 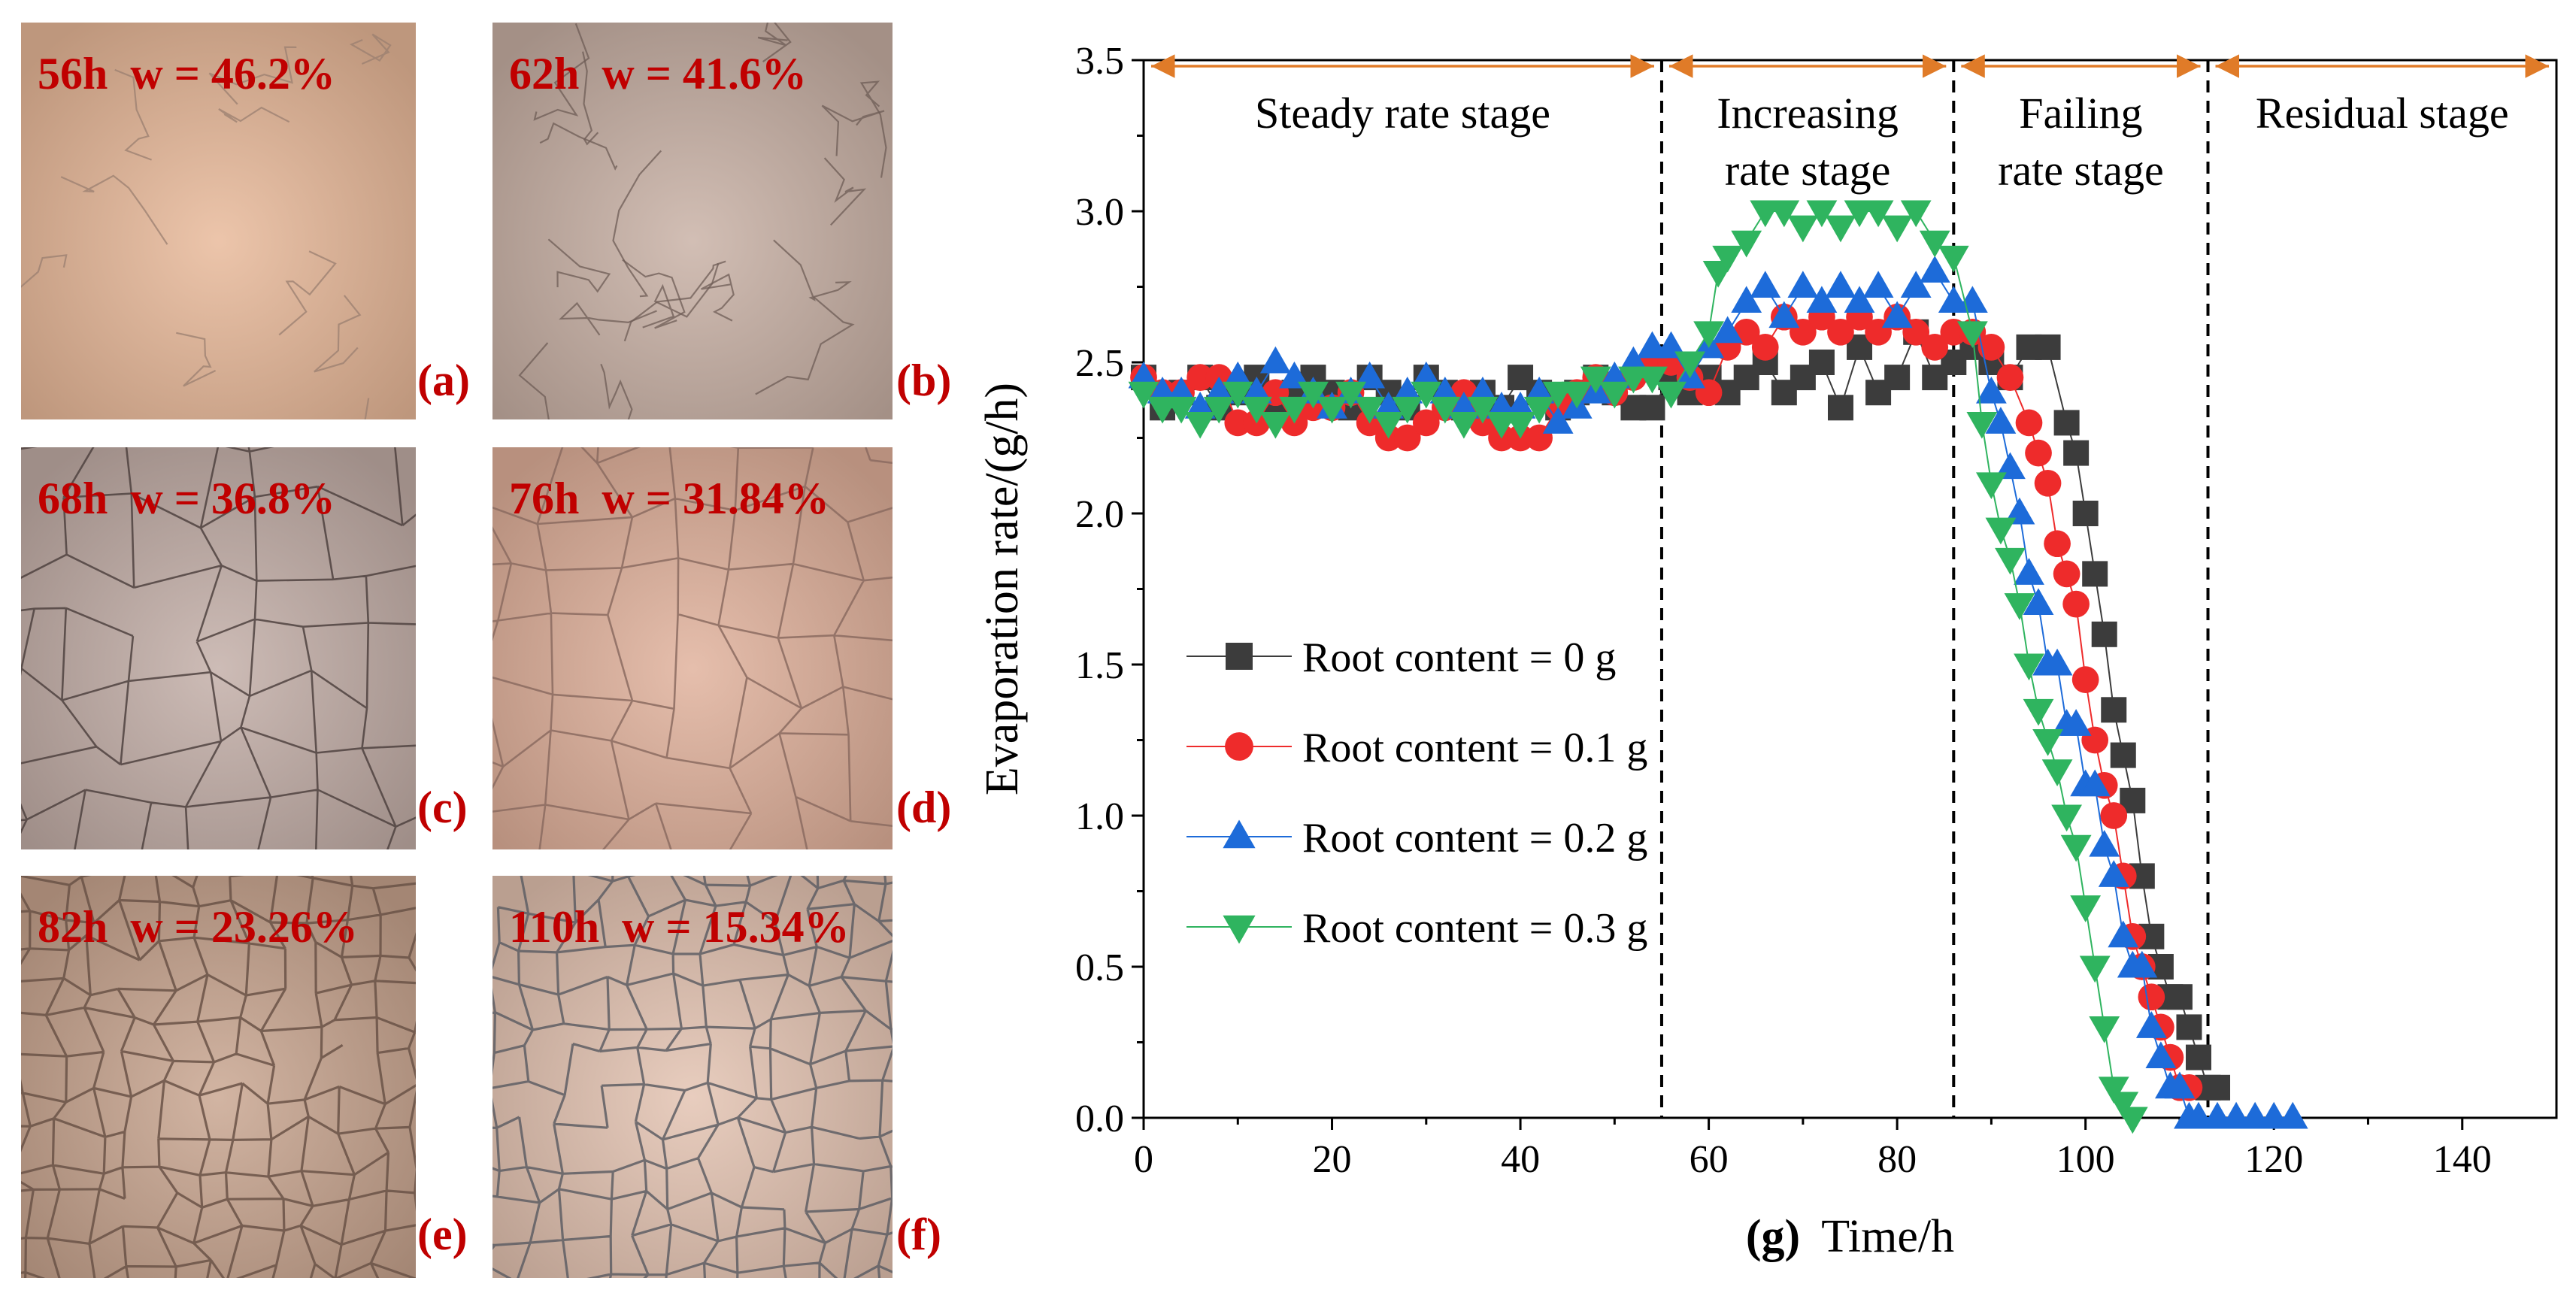 What do you see at coordinates (1143, 1159) in the screenshot?
I see `x-tick-label: 0` at bounding box center [1143, 1159].